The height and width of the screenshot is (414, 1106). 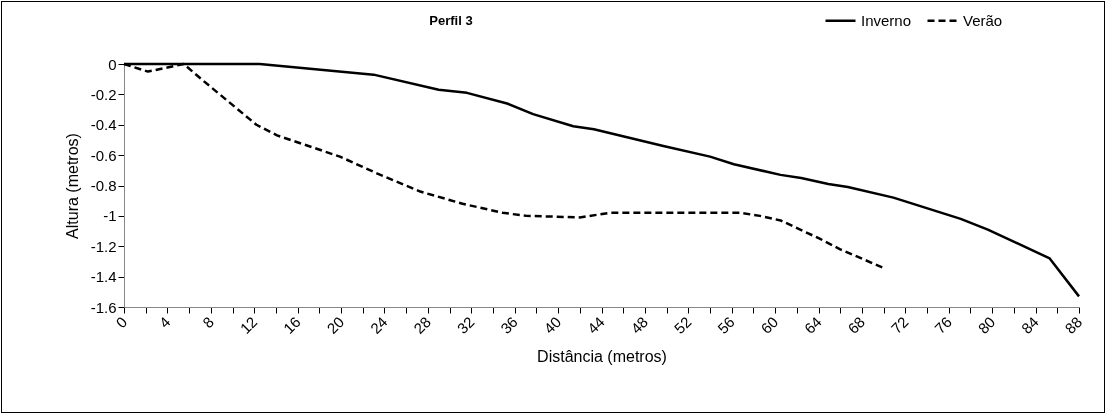 What do you see at coordinates (103, 94) in the screenshot?
I see `y-tick-label: -0.2` at bounding box center [103, 94].